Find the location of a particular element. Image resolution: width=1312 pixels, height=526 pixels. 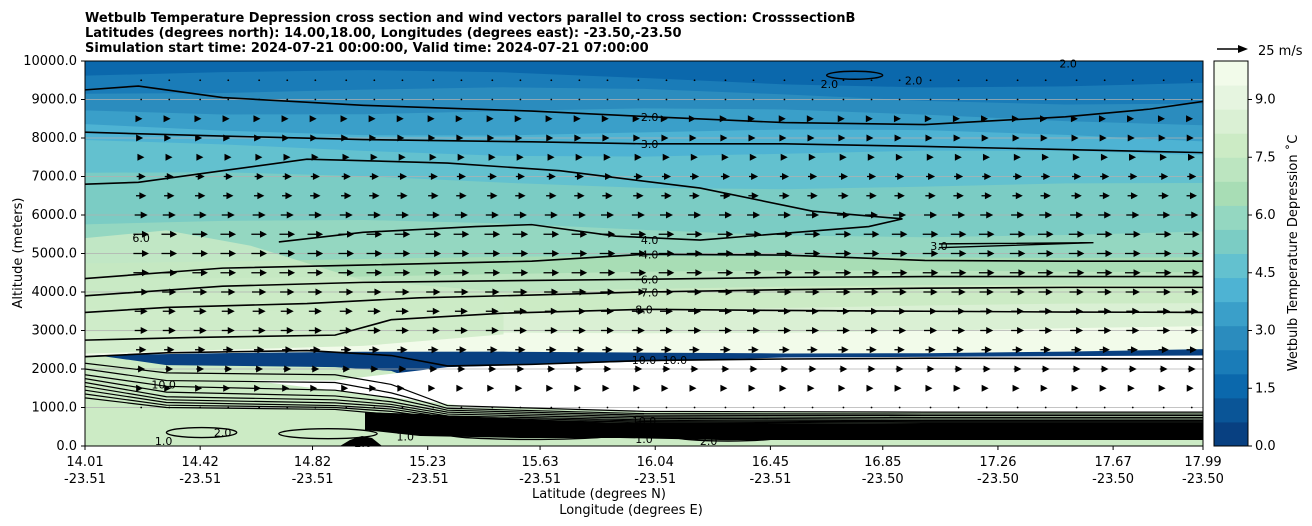

colorbar-swatch is located at coordinates (1231, 169).